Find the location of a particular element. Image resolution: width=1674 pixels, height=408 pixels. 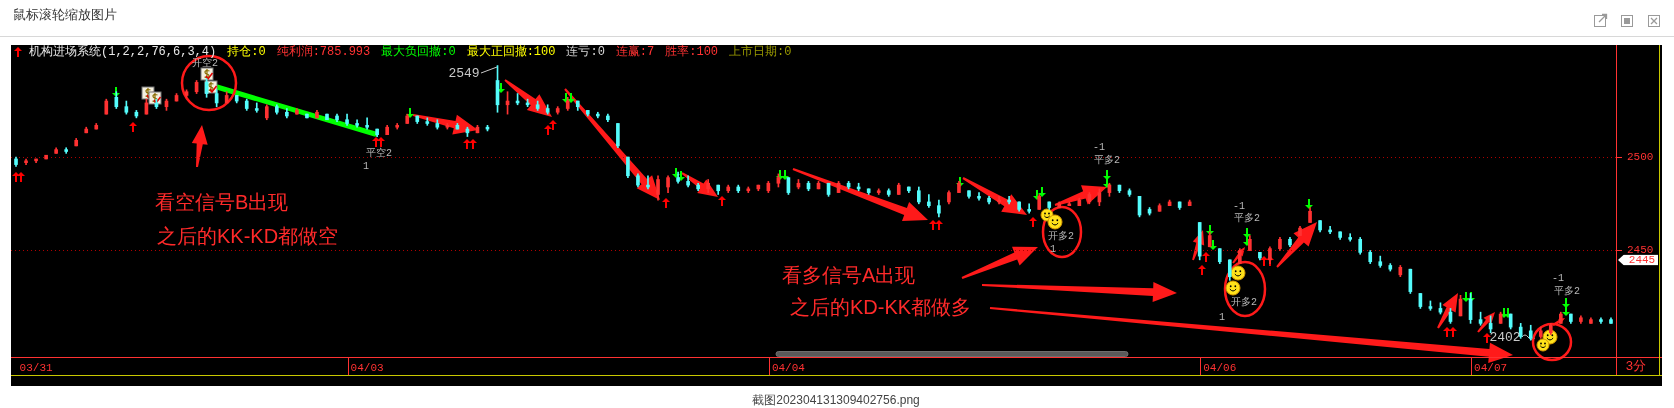

chart-title: 机构进场系统(1,2,2,76,6,3,4) is located at coordinates (123, 52).